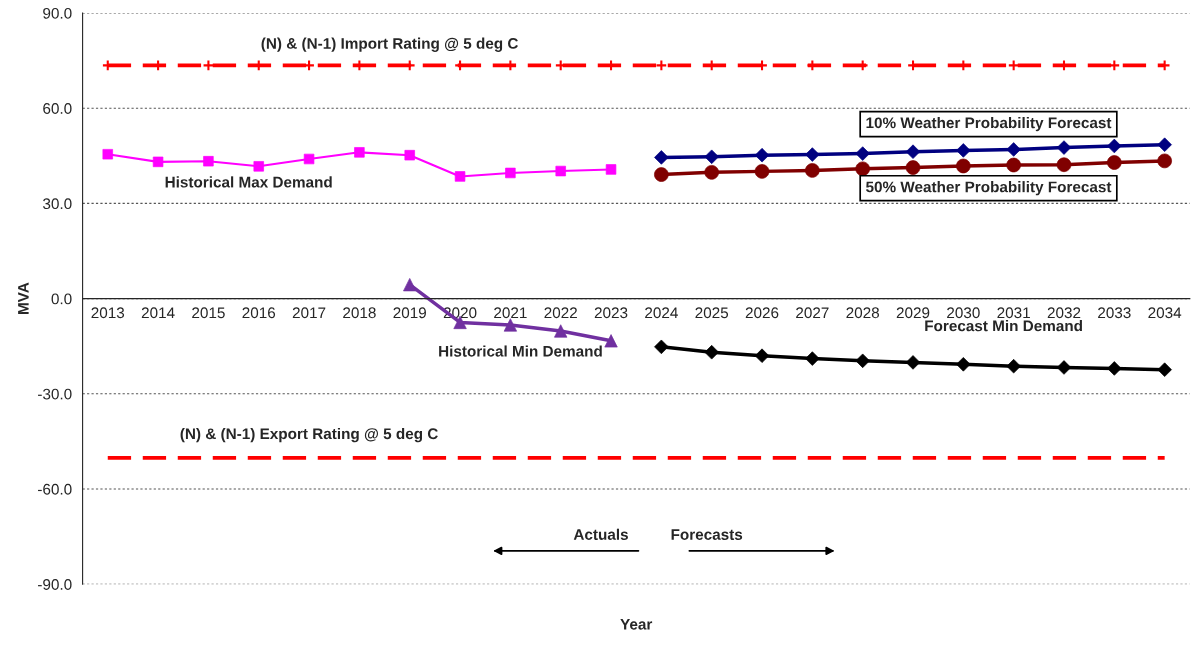  I want to click on y-tick-label: -60.0, so click(55, 489).